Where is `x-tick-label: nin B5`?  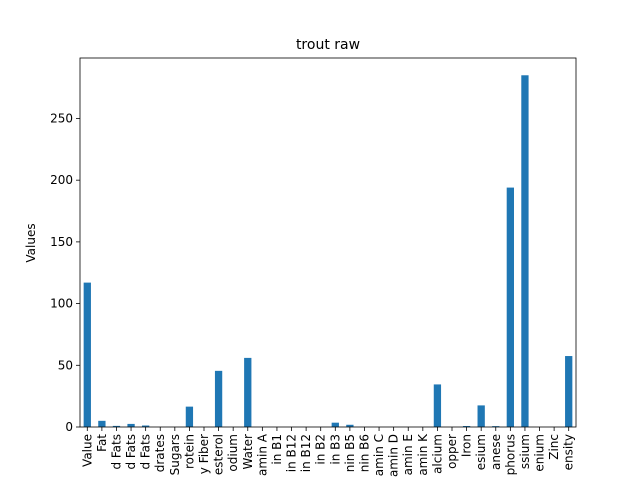 x-tick-label: nin B5 is located at coordinates (350, 453).